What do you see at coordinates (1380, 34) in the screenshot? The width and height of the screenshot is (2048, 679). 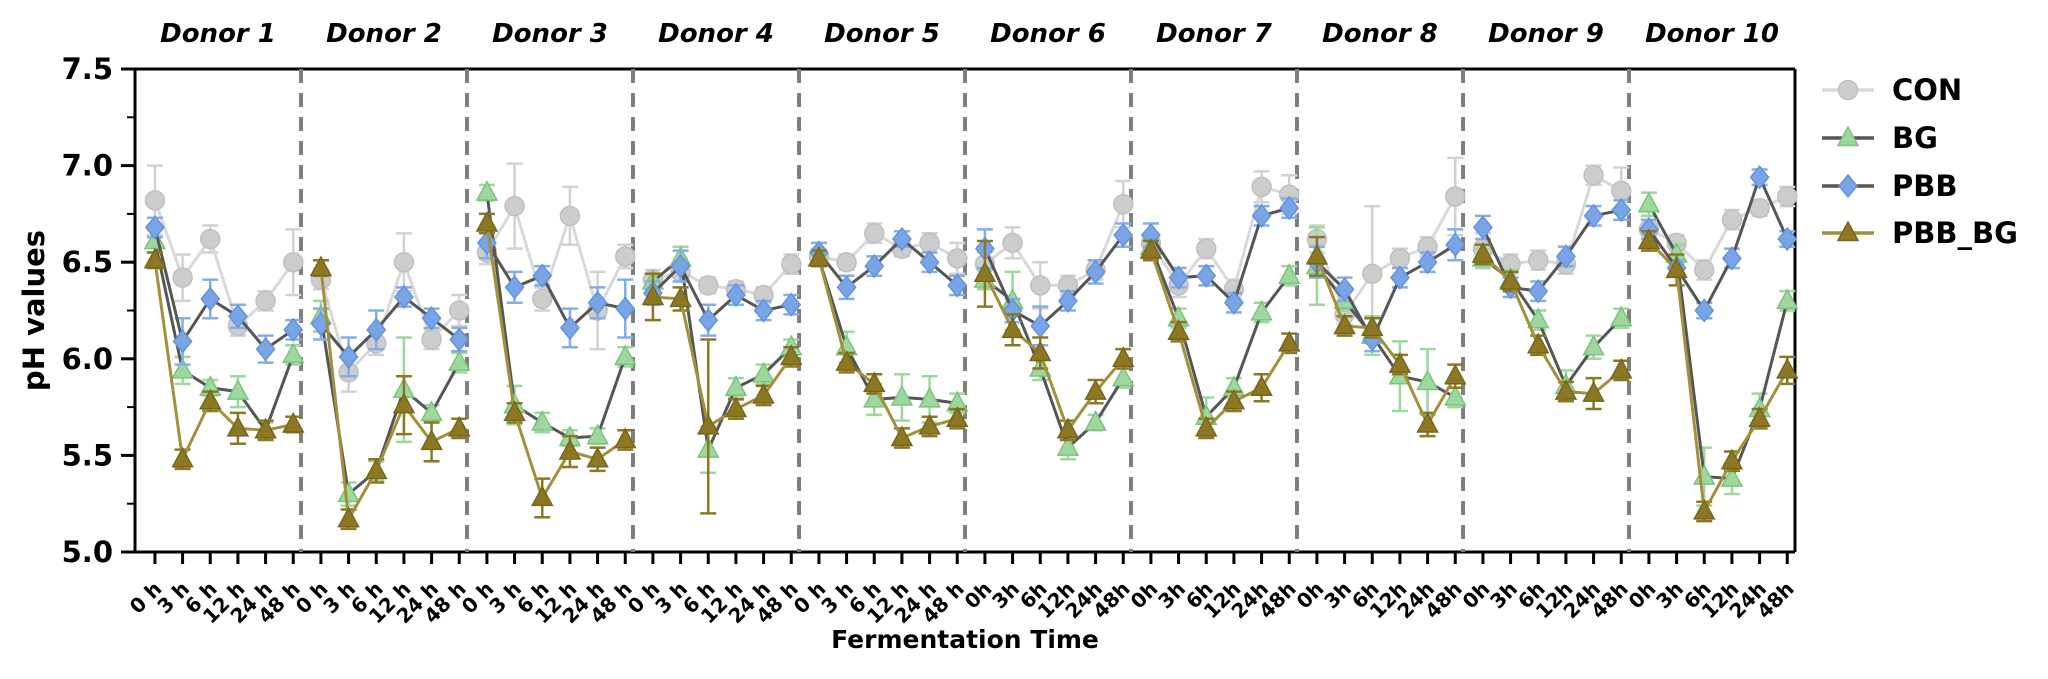 I see `donor-title: Donor 8` at bounding box center [1380, 34].